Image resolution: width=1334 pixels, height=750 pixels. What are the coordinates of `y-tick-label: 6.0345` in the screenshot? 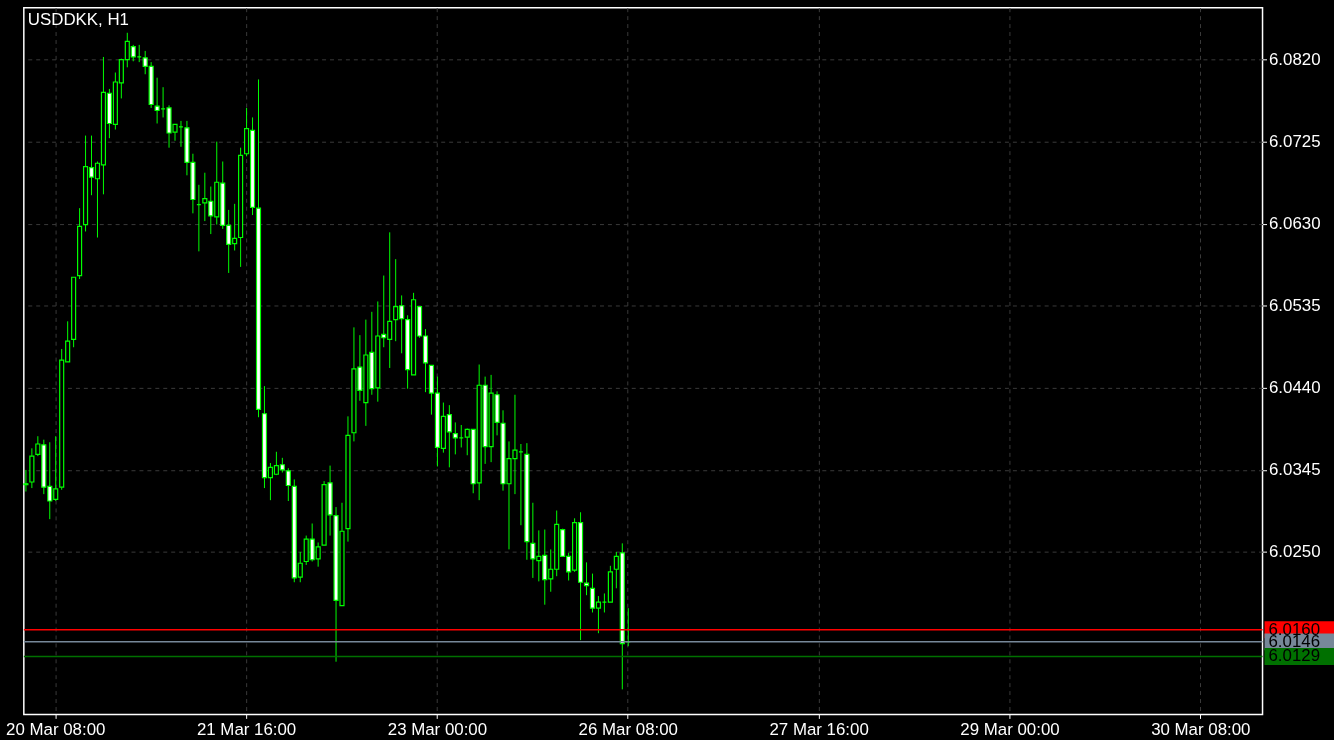 It's located at (1294, 470).